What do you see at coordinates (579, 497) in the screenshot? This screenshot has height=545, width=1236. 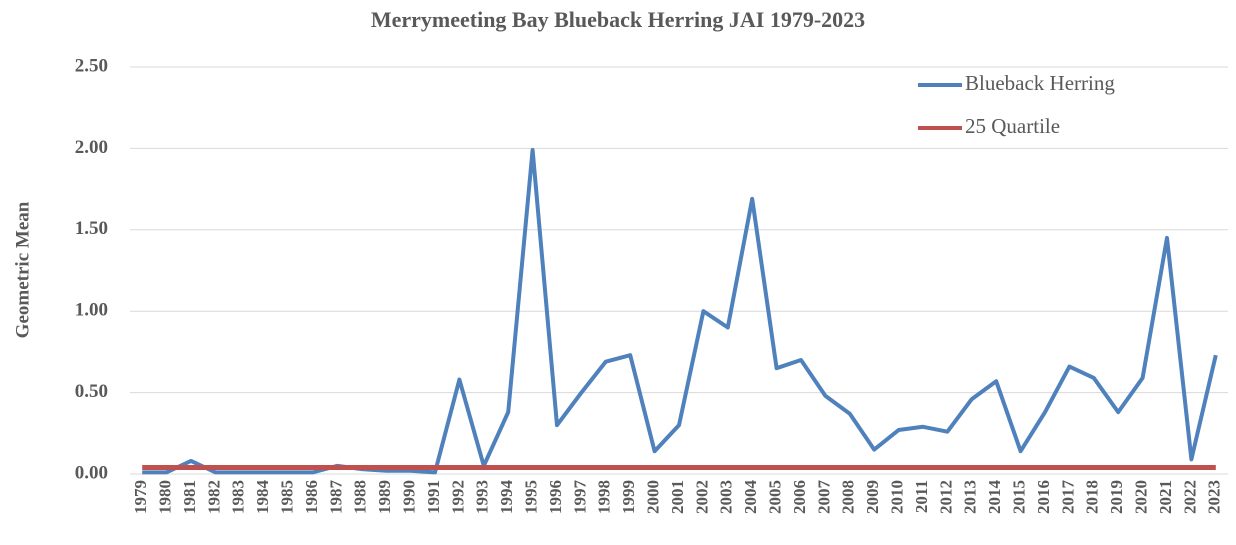 I see `x-tick-label: 1997` at bounding box center [579, 497].